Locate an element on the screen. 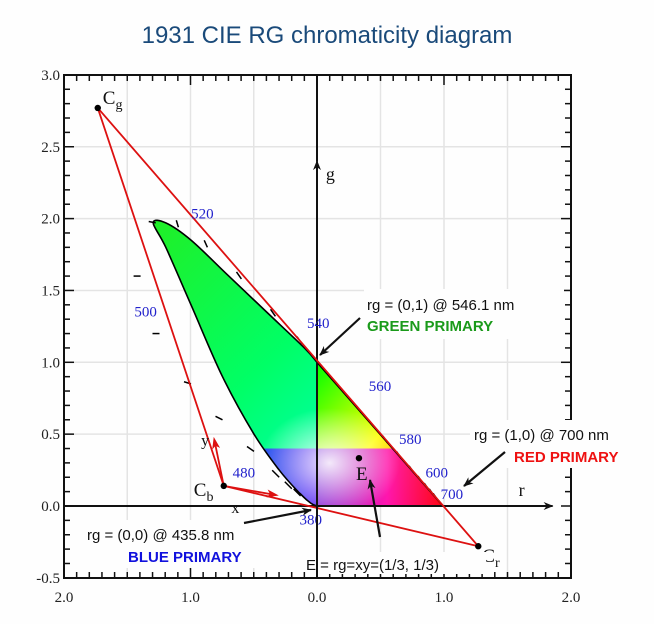 The width and height of the screenshot is (654, 624). wavelength-label: 380 is located at coordinates (310, 521).